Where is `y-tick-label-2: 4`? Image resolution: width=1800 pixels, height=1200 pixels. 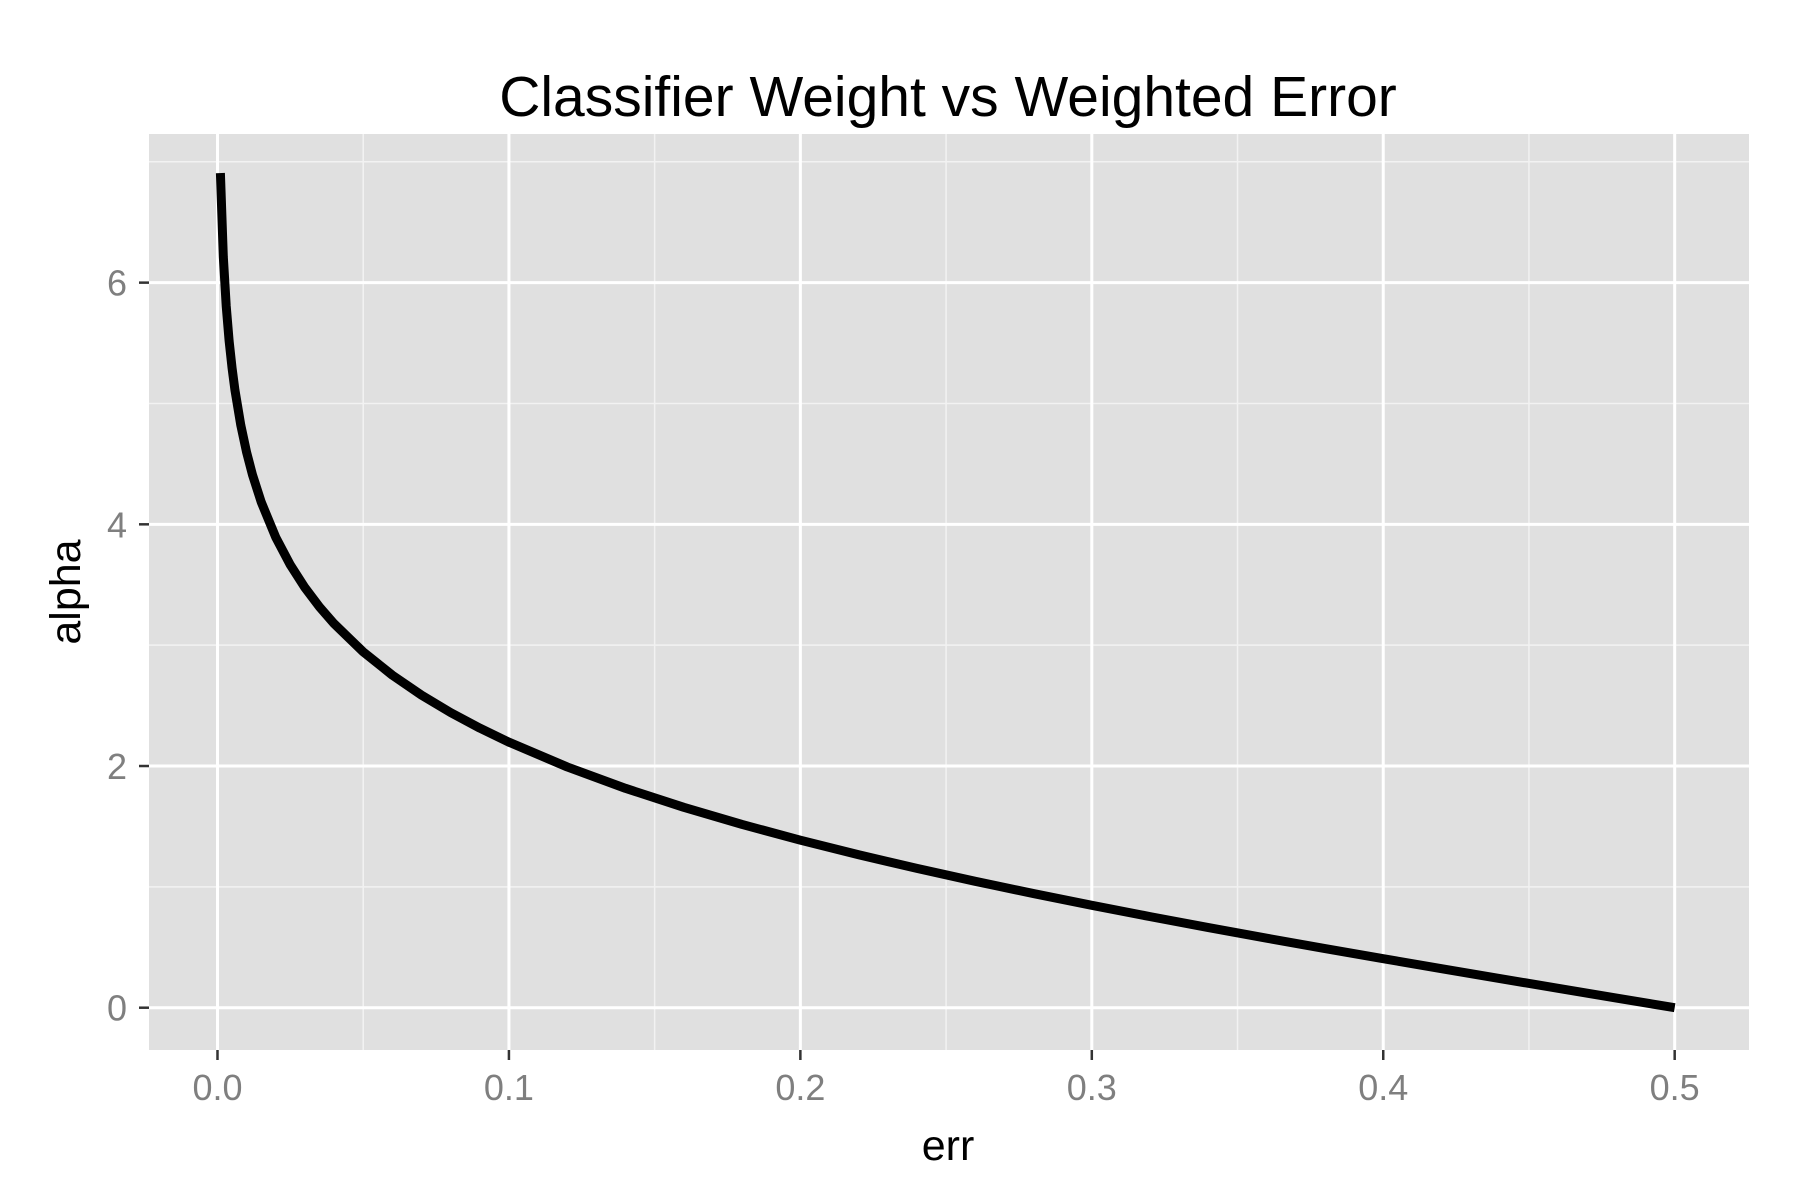 y-tick-label-2: 4 is located at coordinates (117, 524).